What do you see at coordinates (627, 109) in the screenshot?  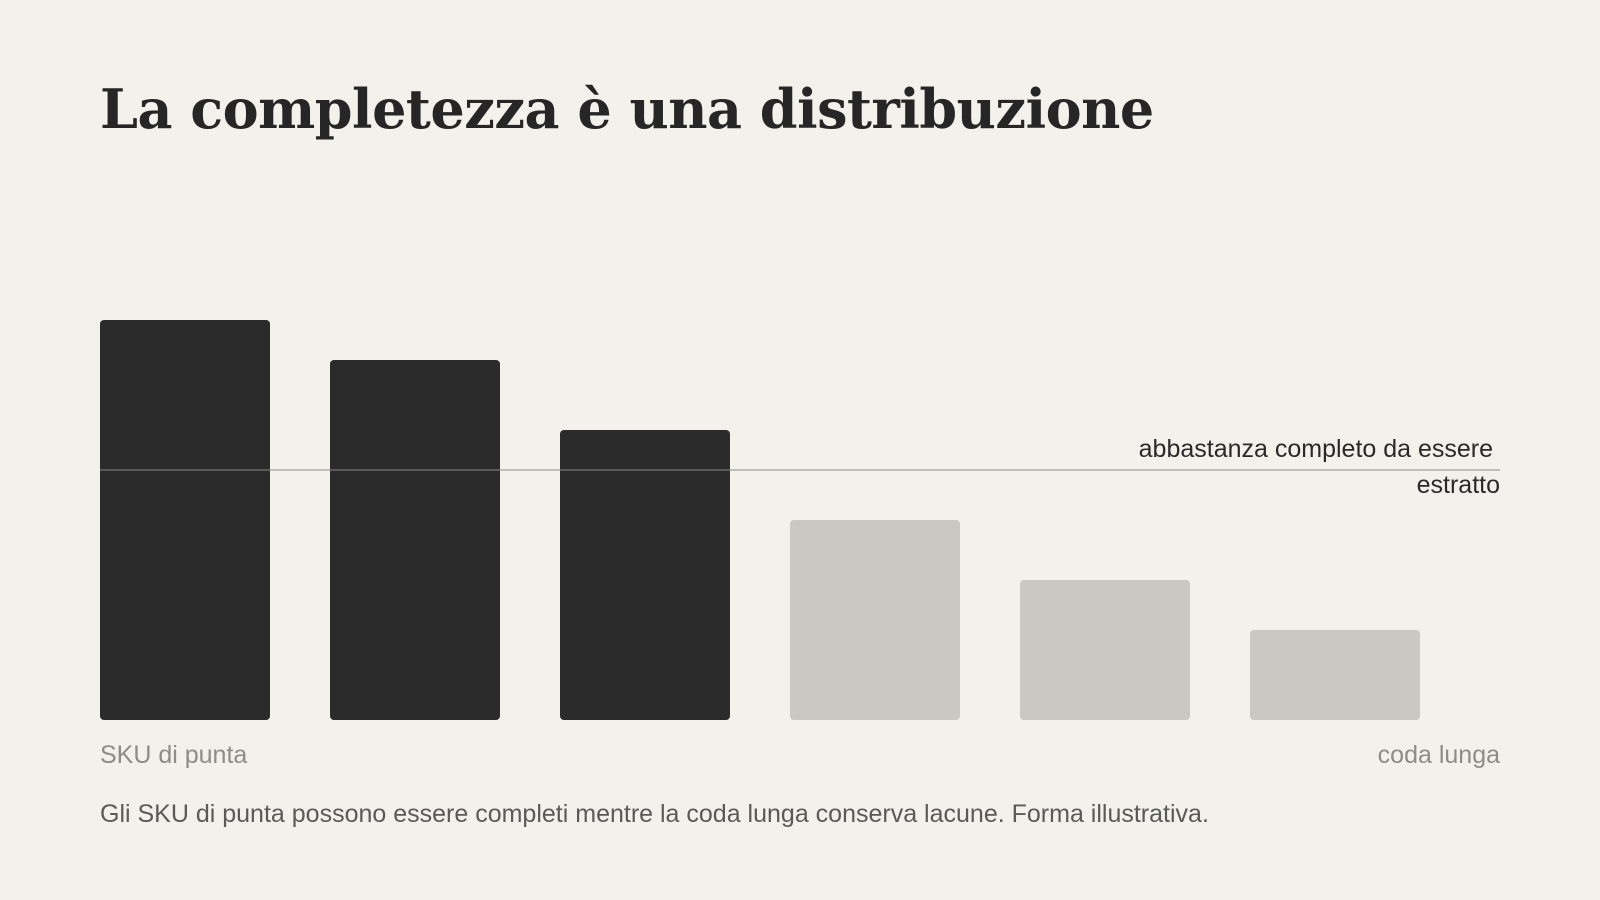 I see `chart-title: La completezza è una distribuzione` at bounding box center [627, 109].